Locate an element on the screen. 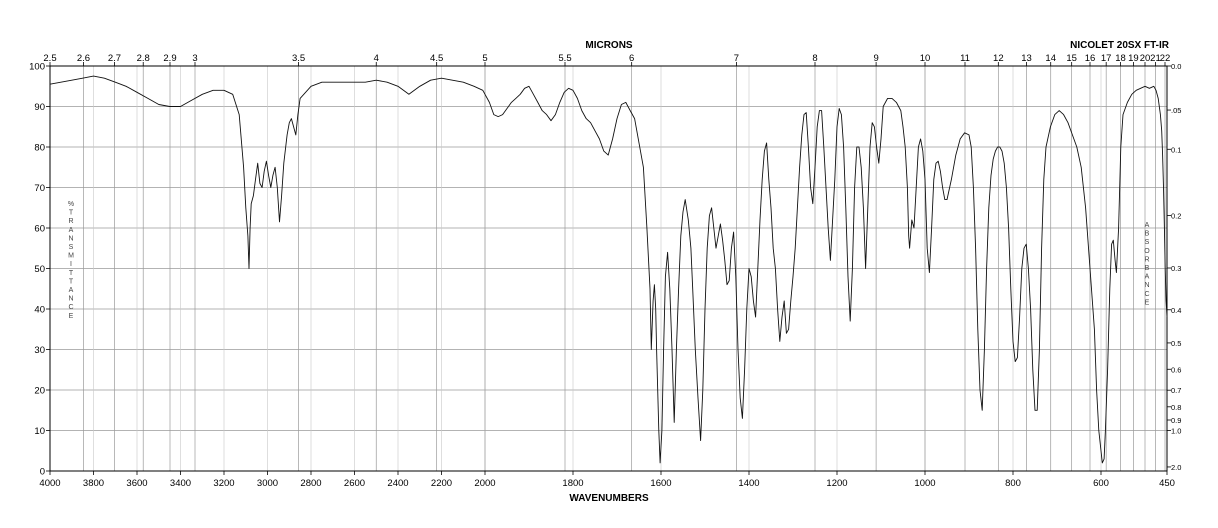  x-tick-label: 1000 is located at coordinates (924, 483).